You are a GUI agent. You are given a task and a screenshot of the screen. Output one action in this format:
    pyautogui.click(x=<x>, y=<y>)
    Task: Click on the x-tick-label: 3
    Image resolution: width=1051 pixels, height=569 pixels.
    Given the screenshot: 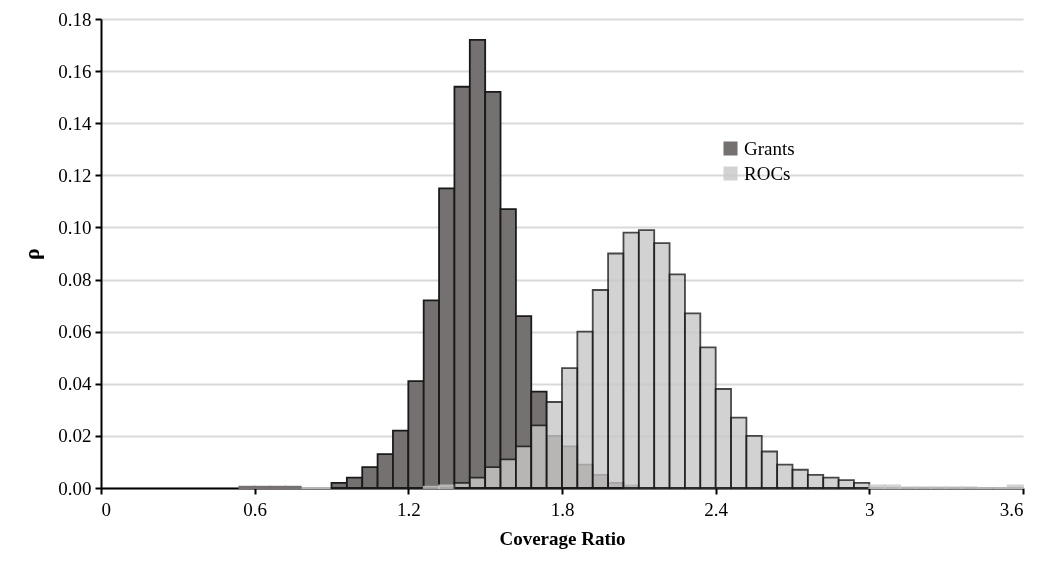 What is the action you would take?
    pyautogui.click(x=870, y=509)
    